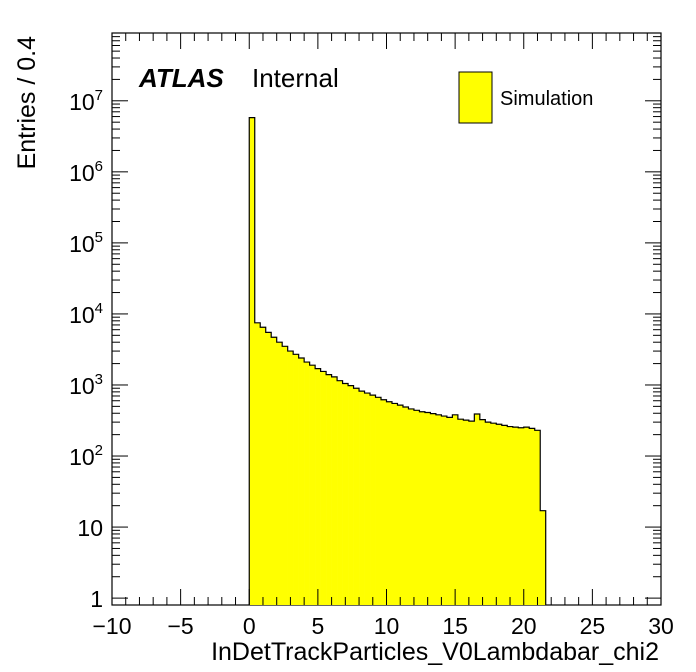 The width and height of the screenshot is (696, 672). I want to click on y-tick-label: 10, so click(90, 528).